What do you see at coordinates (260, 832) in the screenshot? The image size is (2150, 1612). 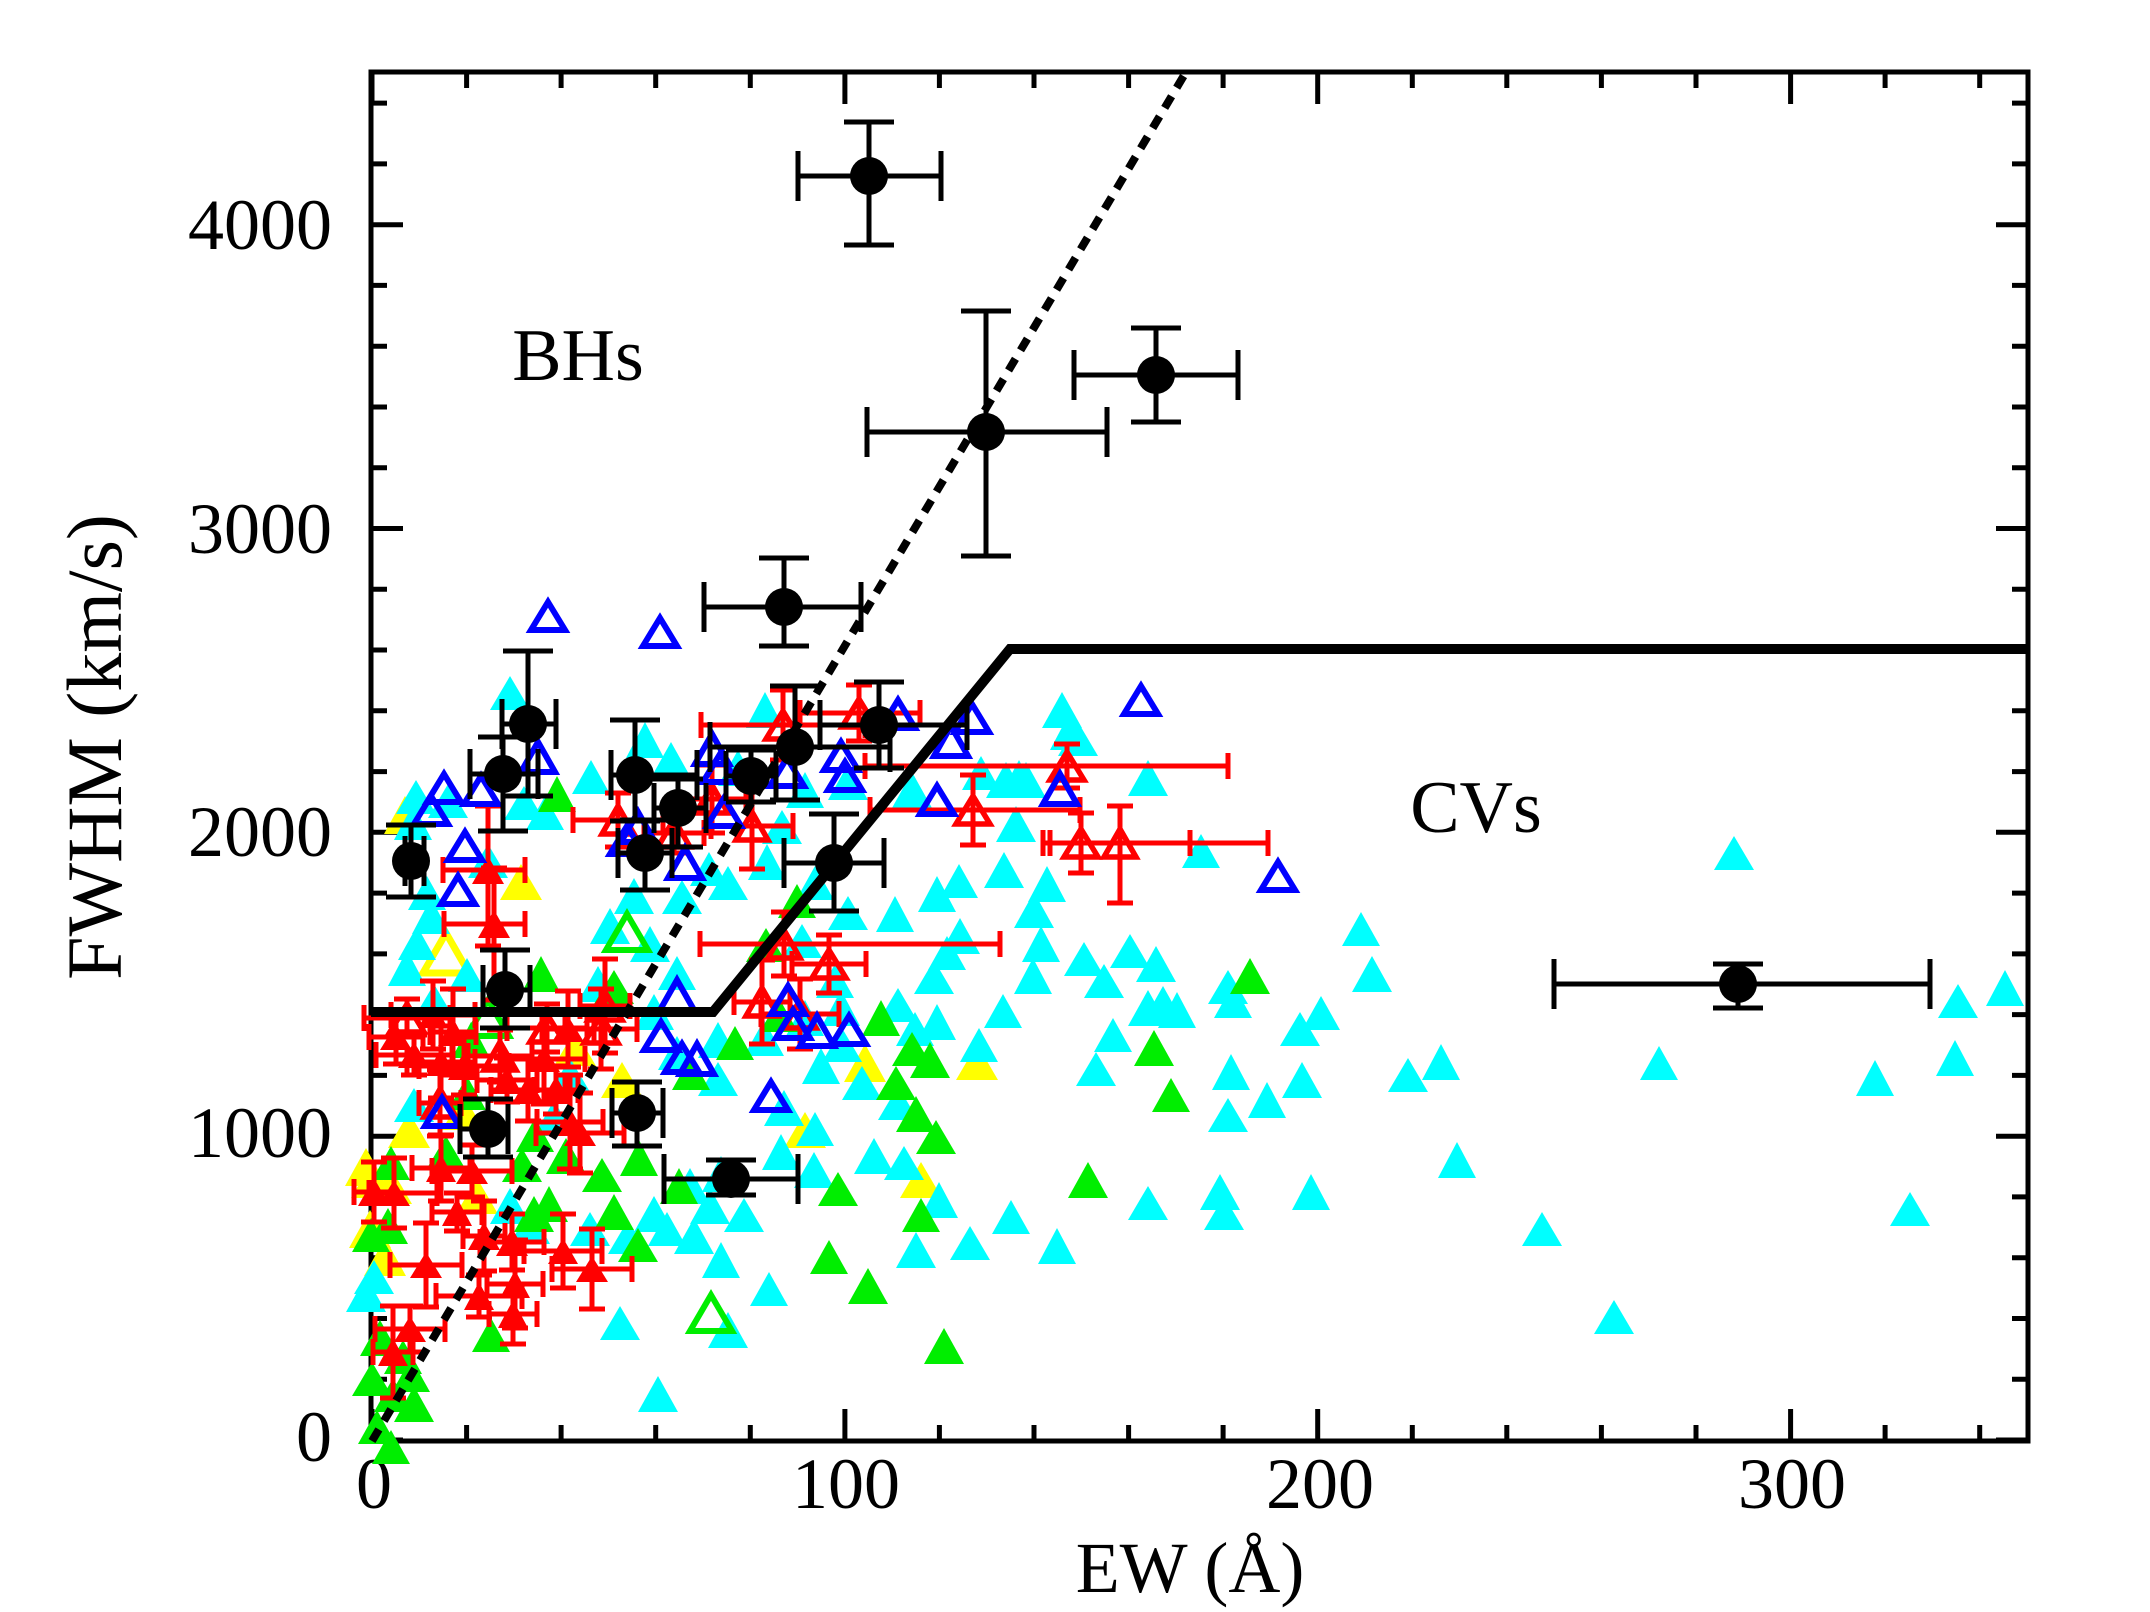 I see `svg-text: 2000` at bounding box center [260, 832].